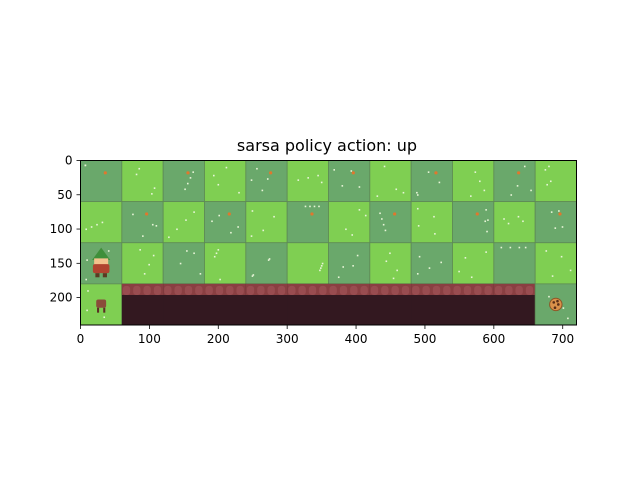 The image size is (640, 480). What do you see at coordinates (493, 339) in the screenshot?
I see `x-tick-label: 600` at bounding box center [493, 339].